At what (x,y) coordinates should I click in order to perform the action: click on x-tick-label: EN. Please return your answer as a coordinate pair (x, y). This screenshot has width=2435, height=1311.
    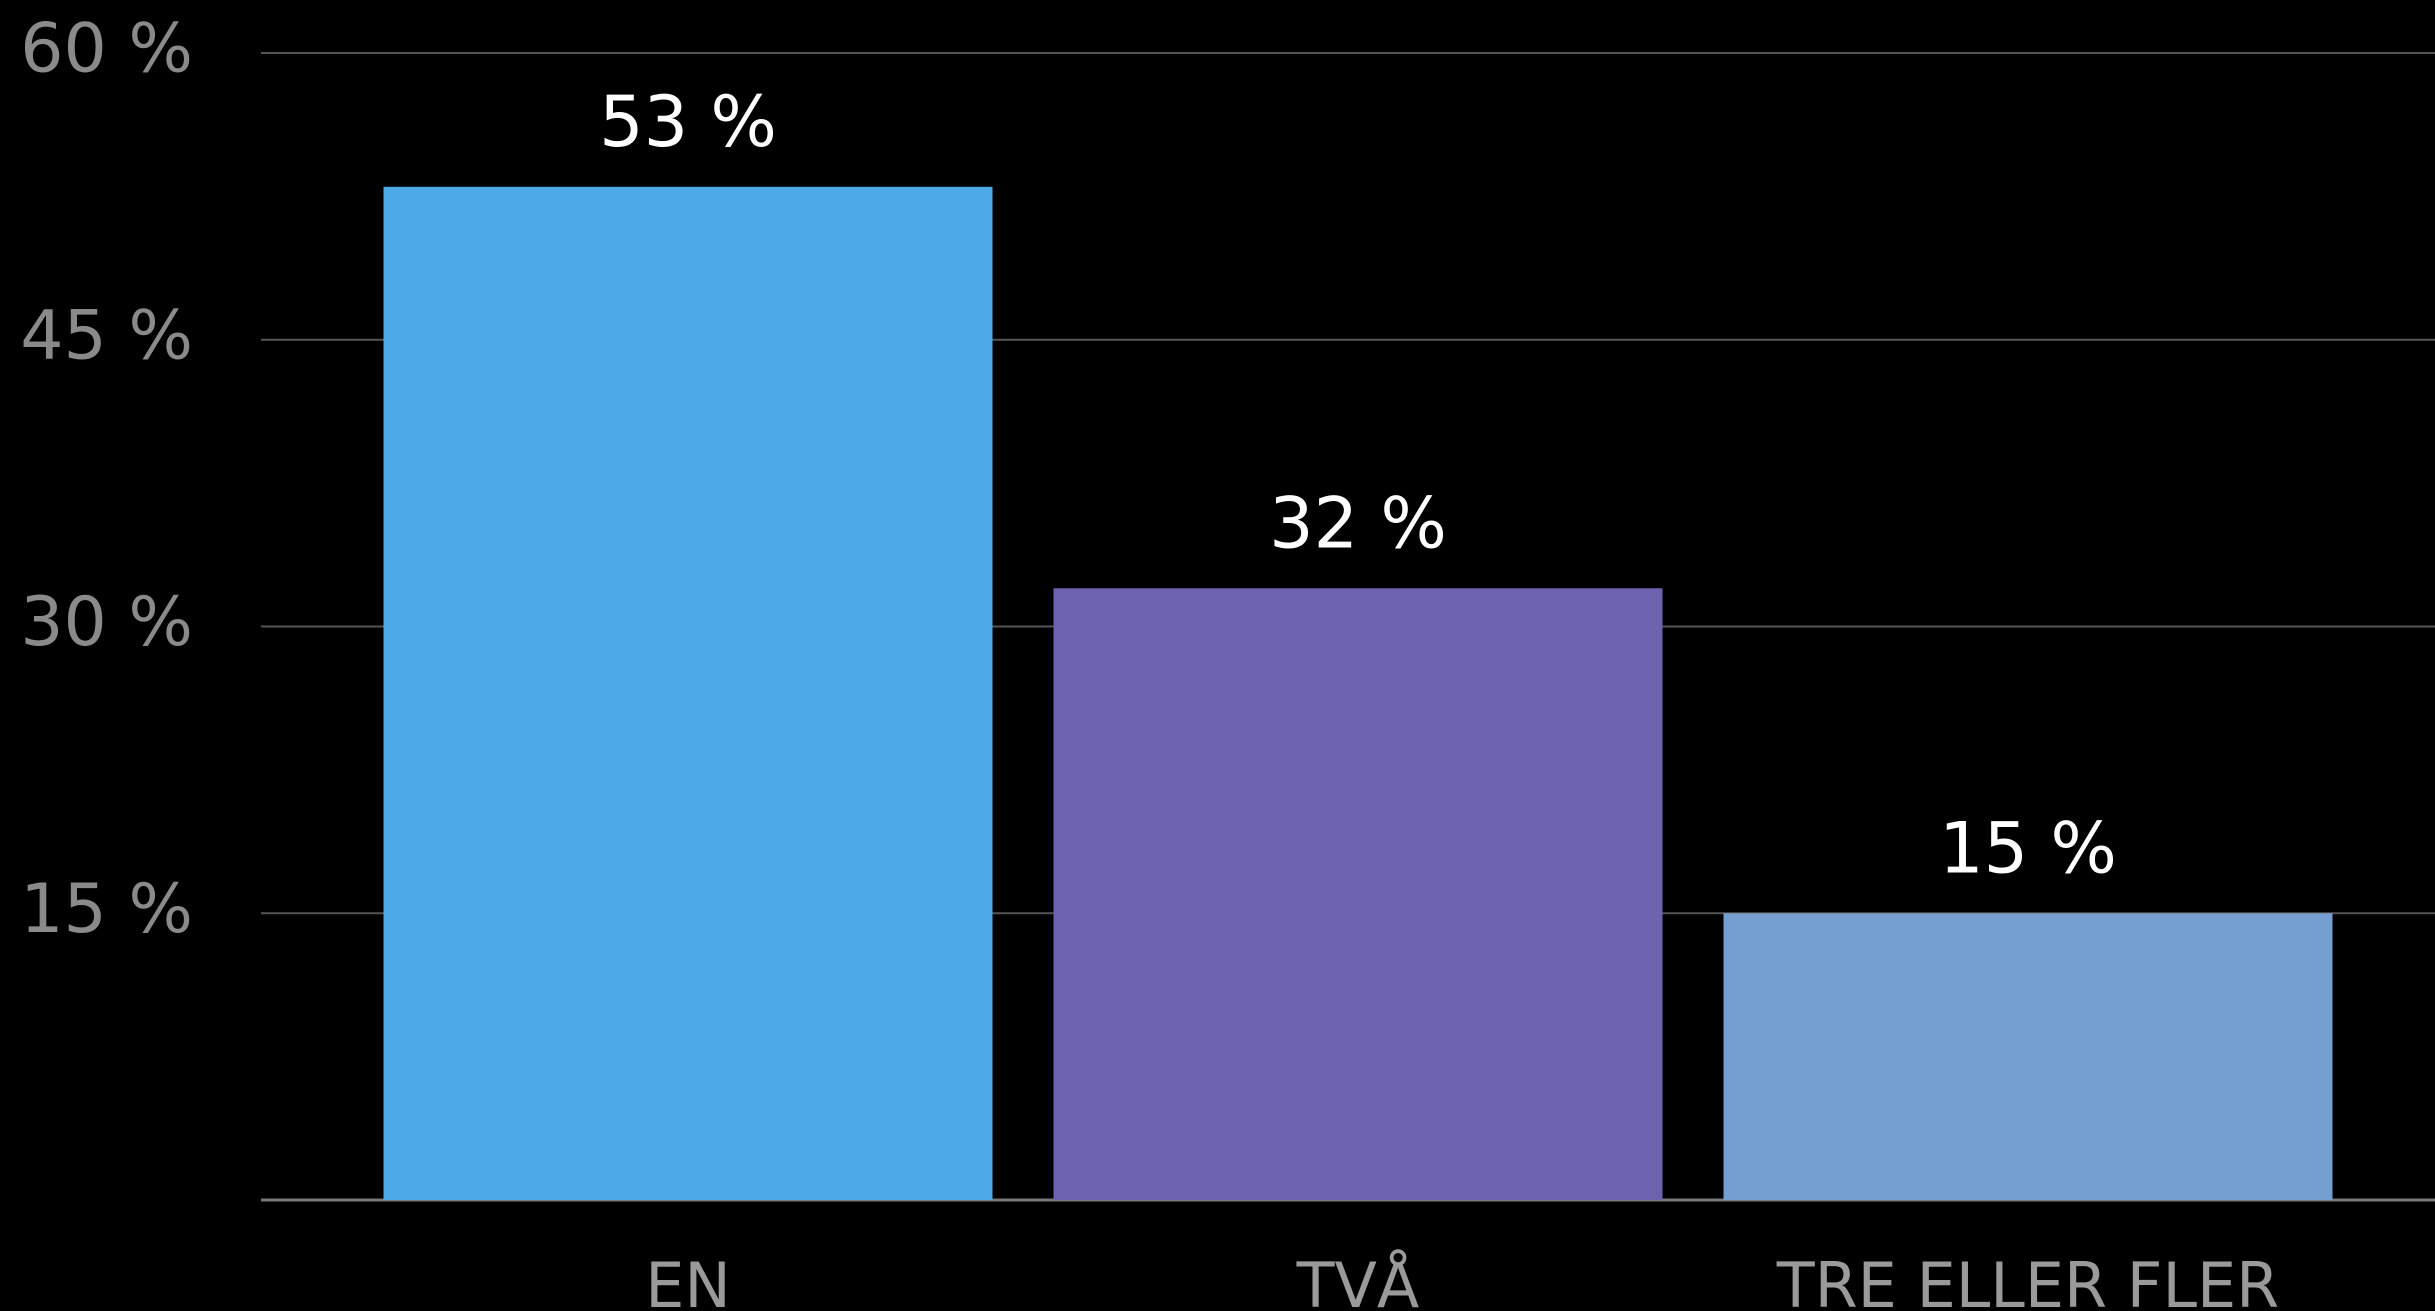
    Looking at the image, I should click on (688, 1280).